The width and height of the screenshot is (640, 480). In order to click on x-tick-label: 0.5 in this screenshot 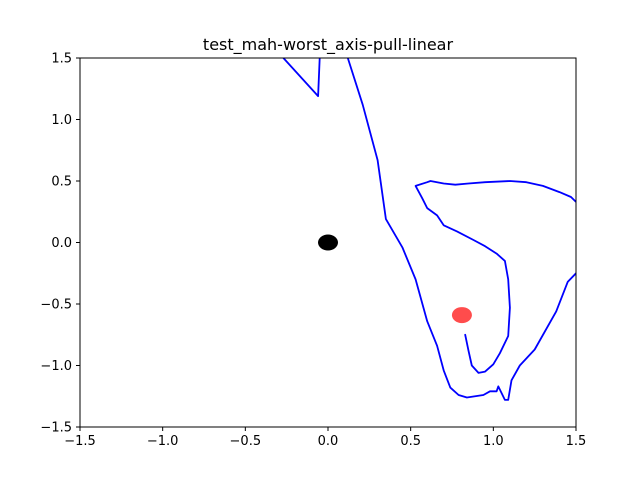, I will do `click(410, 441)`.